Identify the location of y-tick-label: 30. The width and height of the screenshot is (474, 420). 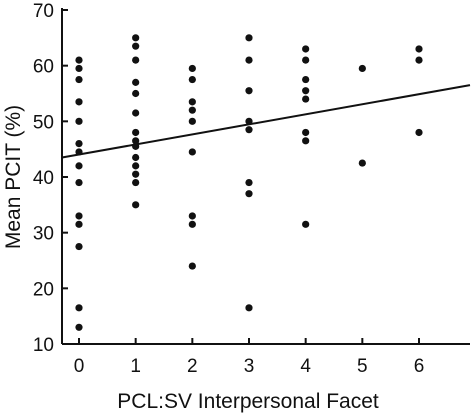
(43, 234).